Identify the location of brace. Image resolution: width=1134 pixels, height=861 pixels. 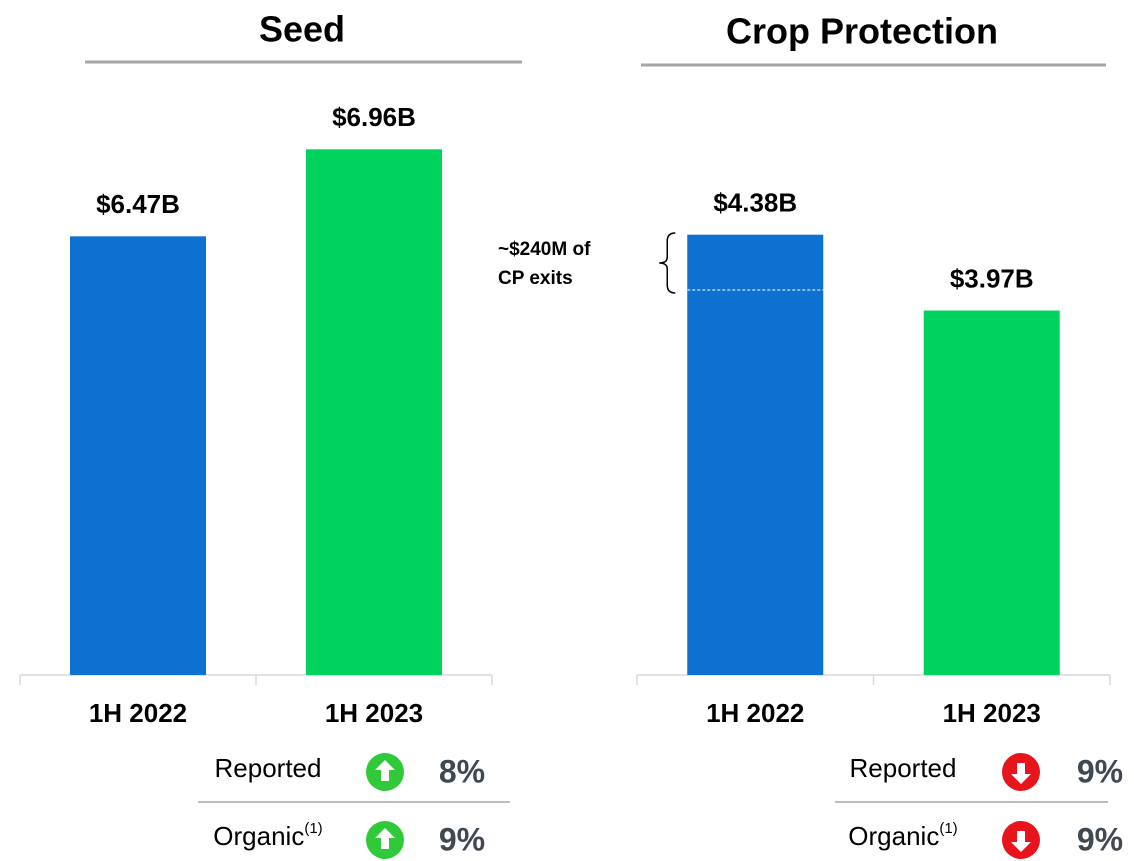
(667, 263).